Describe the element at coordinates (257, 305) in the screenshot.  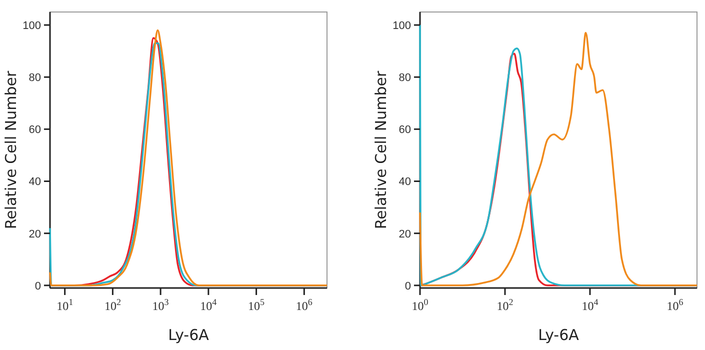
I see `x-tick-label: 10$^{5}$` at that location.